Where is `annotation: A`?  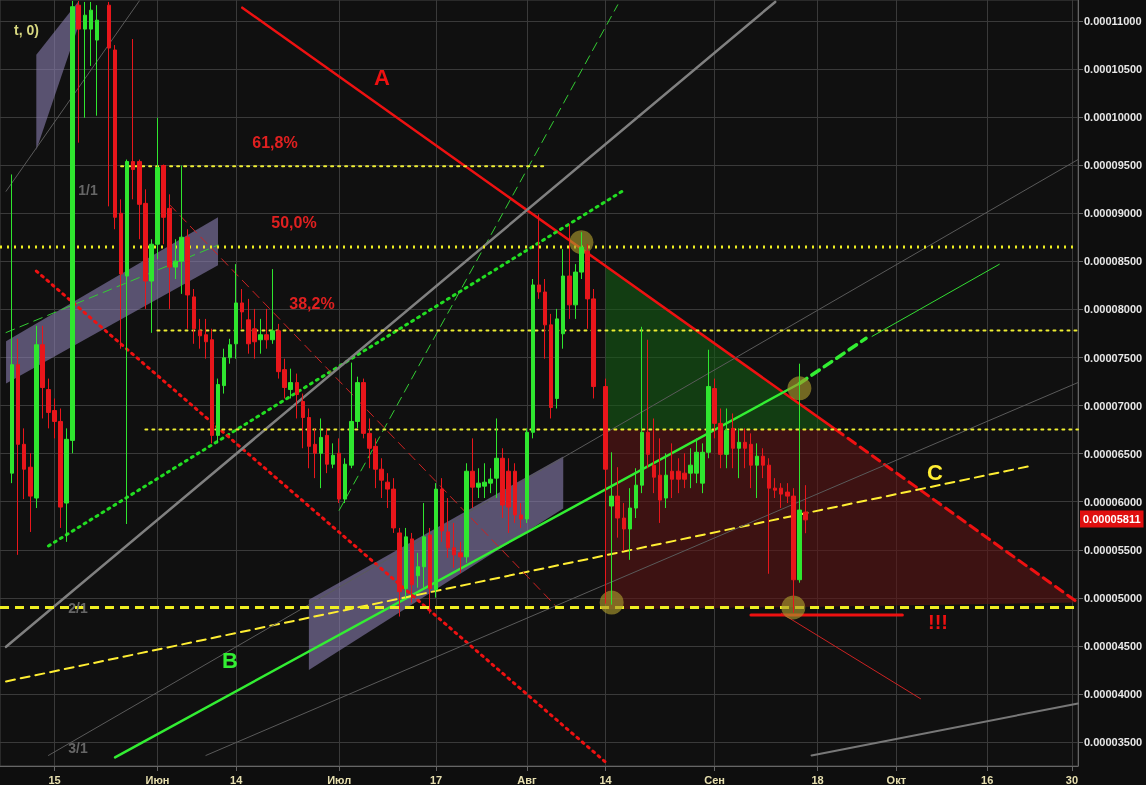
annotation: A is located at coordinates (382, 77).